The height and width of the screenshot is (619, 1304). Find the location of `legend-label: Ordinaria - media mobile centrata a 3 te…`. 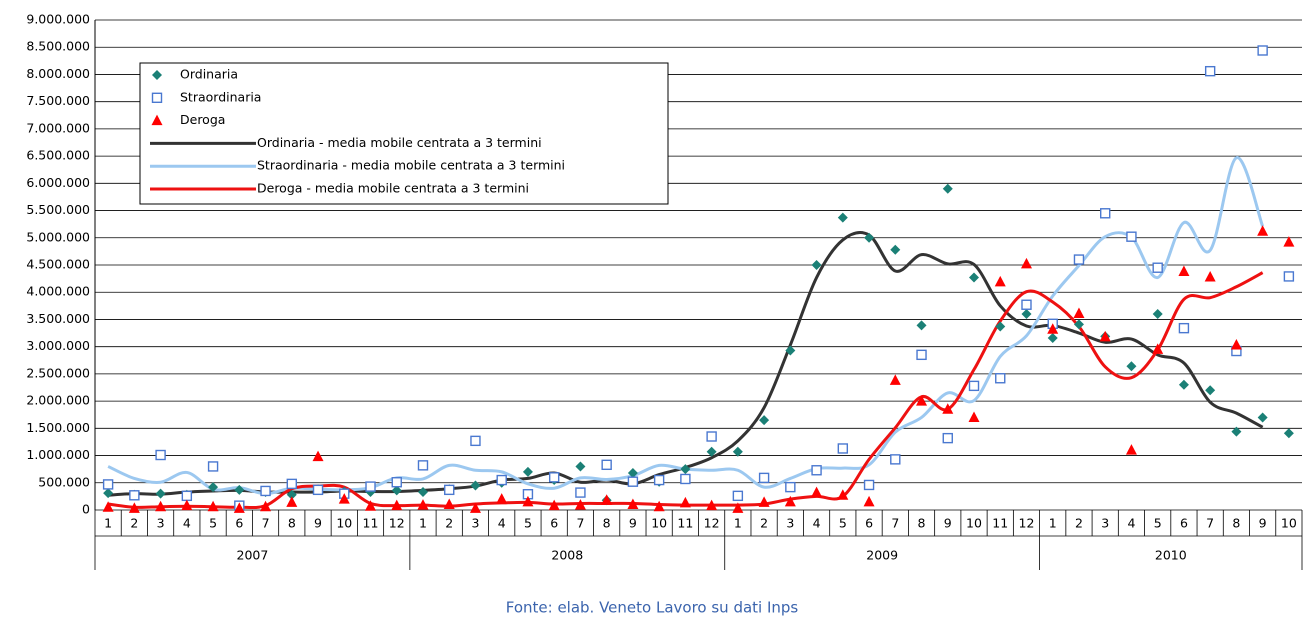

legend-label: Ordinaria - media mobile centrata a 3 te… is located at coordinates (399, 142).